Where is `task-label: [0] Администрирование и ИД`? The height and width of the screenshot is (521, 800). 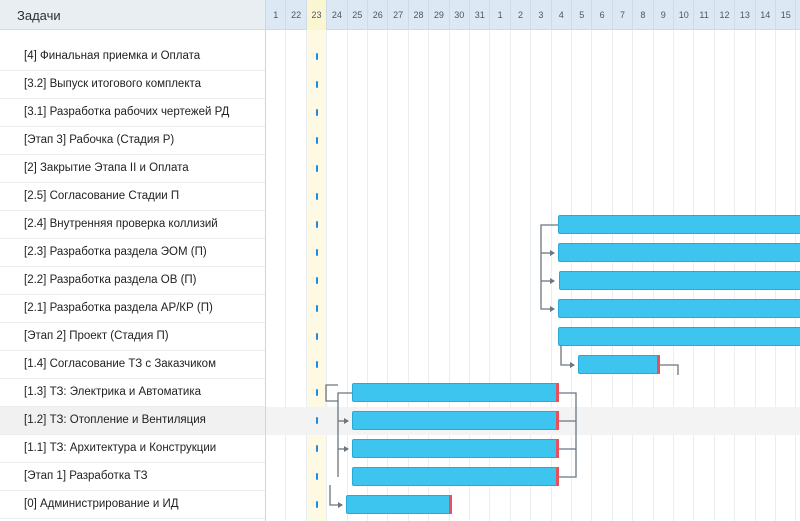
task-label: [0] Администрирование и ИД is located at coordinates (101, 504).